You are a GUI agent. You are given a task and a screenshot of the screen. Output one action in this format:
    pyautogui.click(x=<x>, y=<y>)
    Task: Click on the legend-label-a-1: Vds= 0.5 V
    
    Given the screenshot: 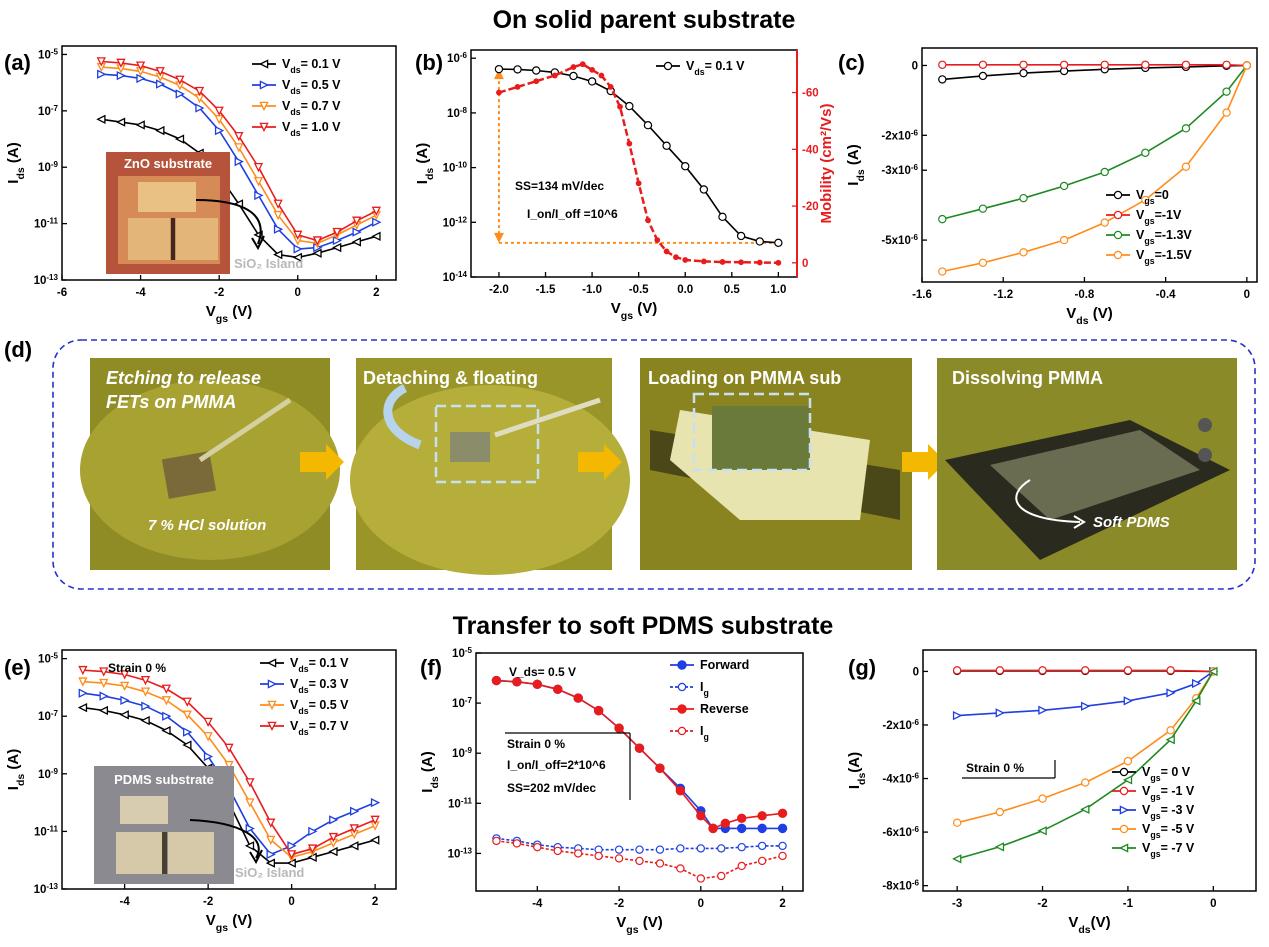 What is the action you would take?
    pyautogui.click(x=311, y=87)
    